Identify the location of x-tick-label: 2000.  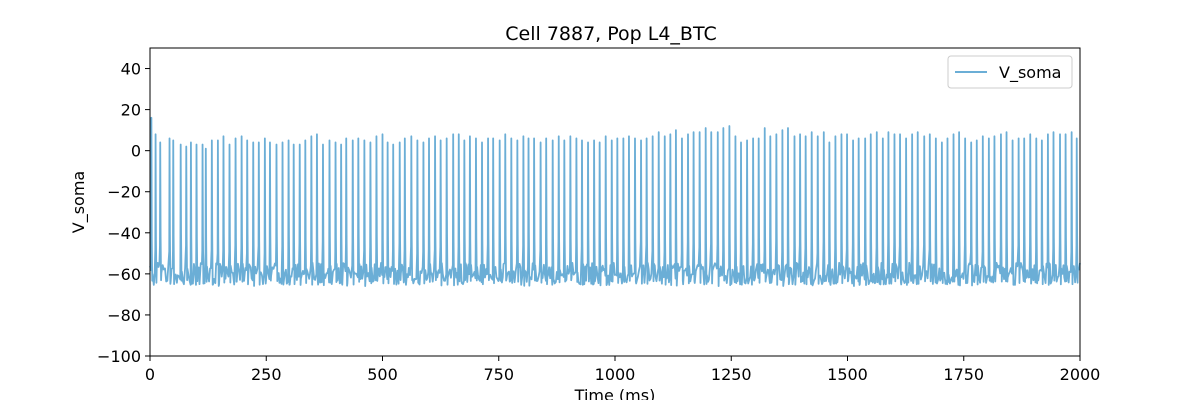
(1080, 374).